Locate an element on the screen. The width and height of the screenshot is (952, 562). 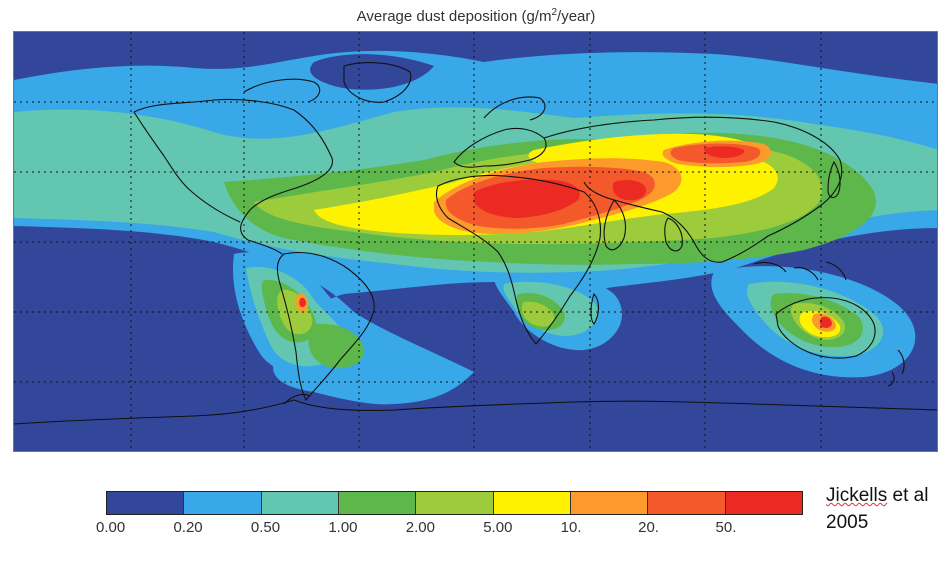
map-title: Average dust deposition (g/m2/year) is located at coordinates (476, 16).